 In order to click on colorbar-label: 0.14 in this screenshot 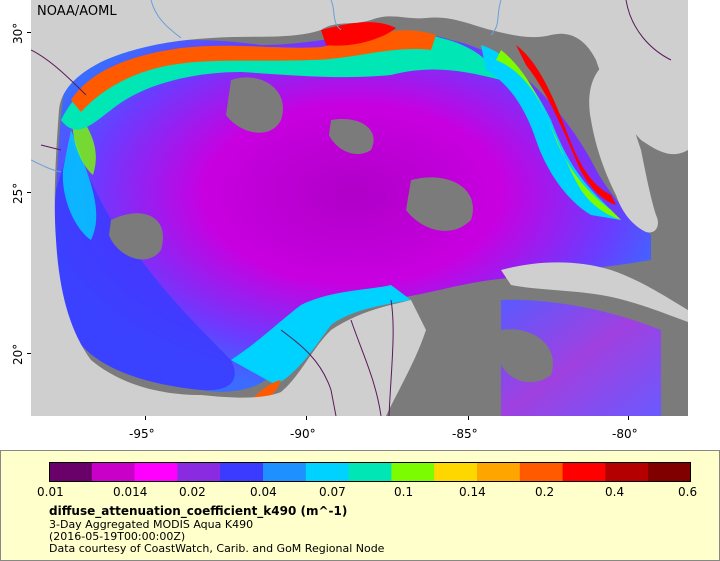, I will do `click(472, 492)`.